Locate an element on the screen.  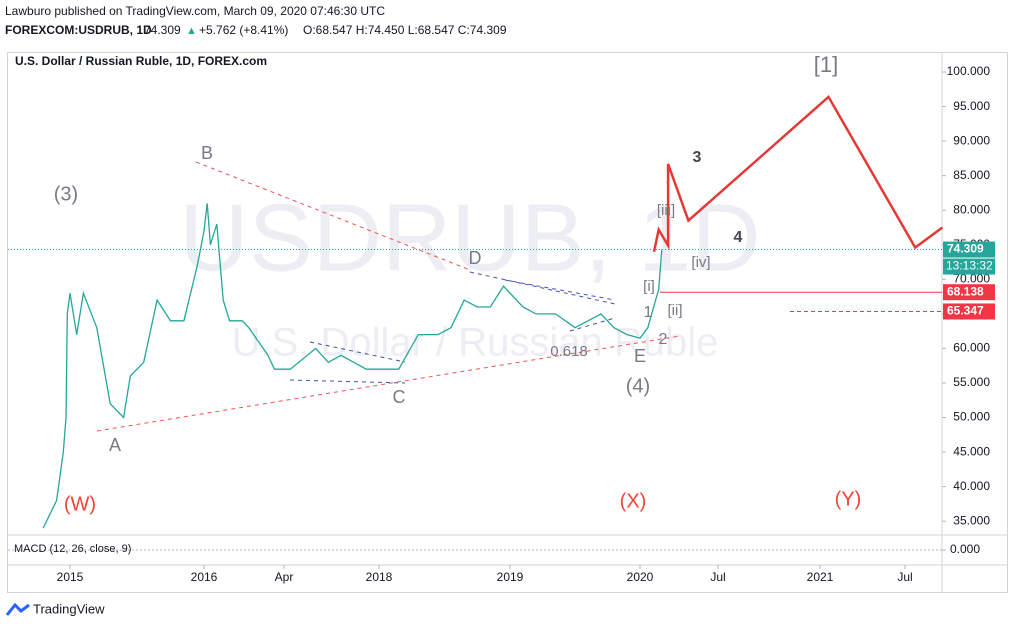
y-tick-label: 85.000 is located at coordinates (971, 175).